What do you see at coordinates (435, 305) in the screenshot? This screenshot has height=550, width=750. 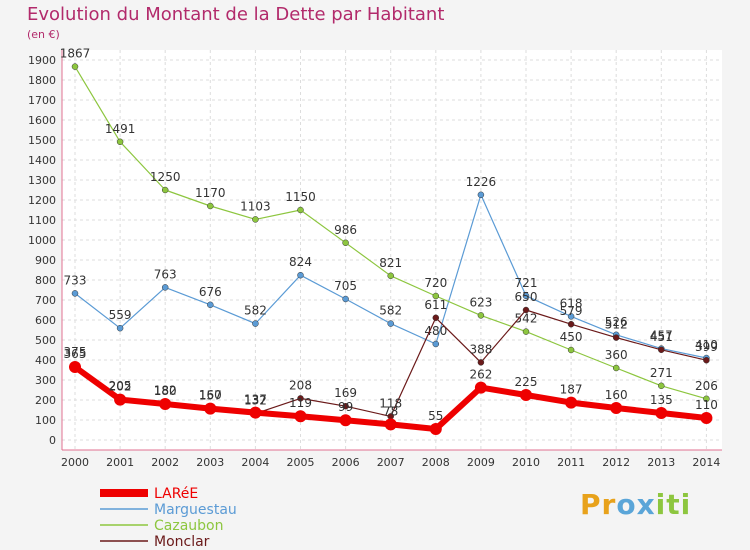 I see `data-label: 611` at bounding box center [435, 305].